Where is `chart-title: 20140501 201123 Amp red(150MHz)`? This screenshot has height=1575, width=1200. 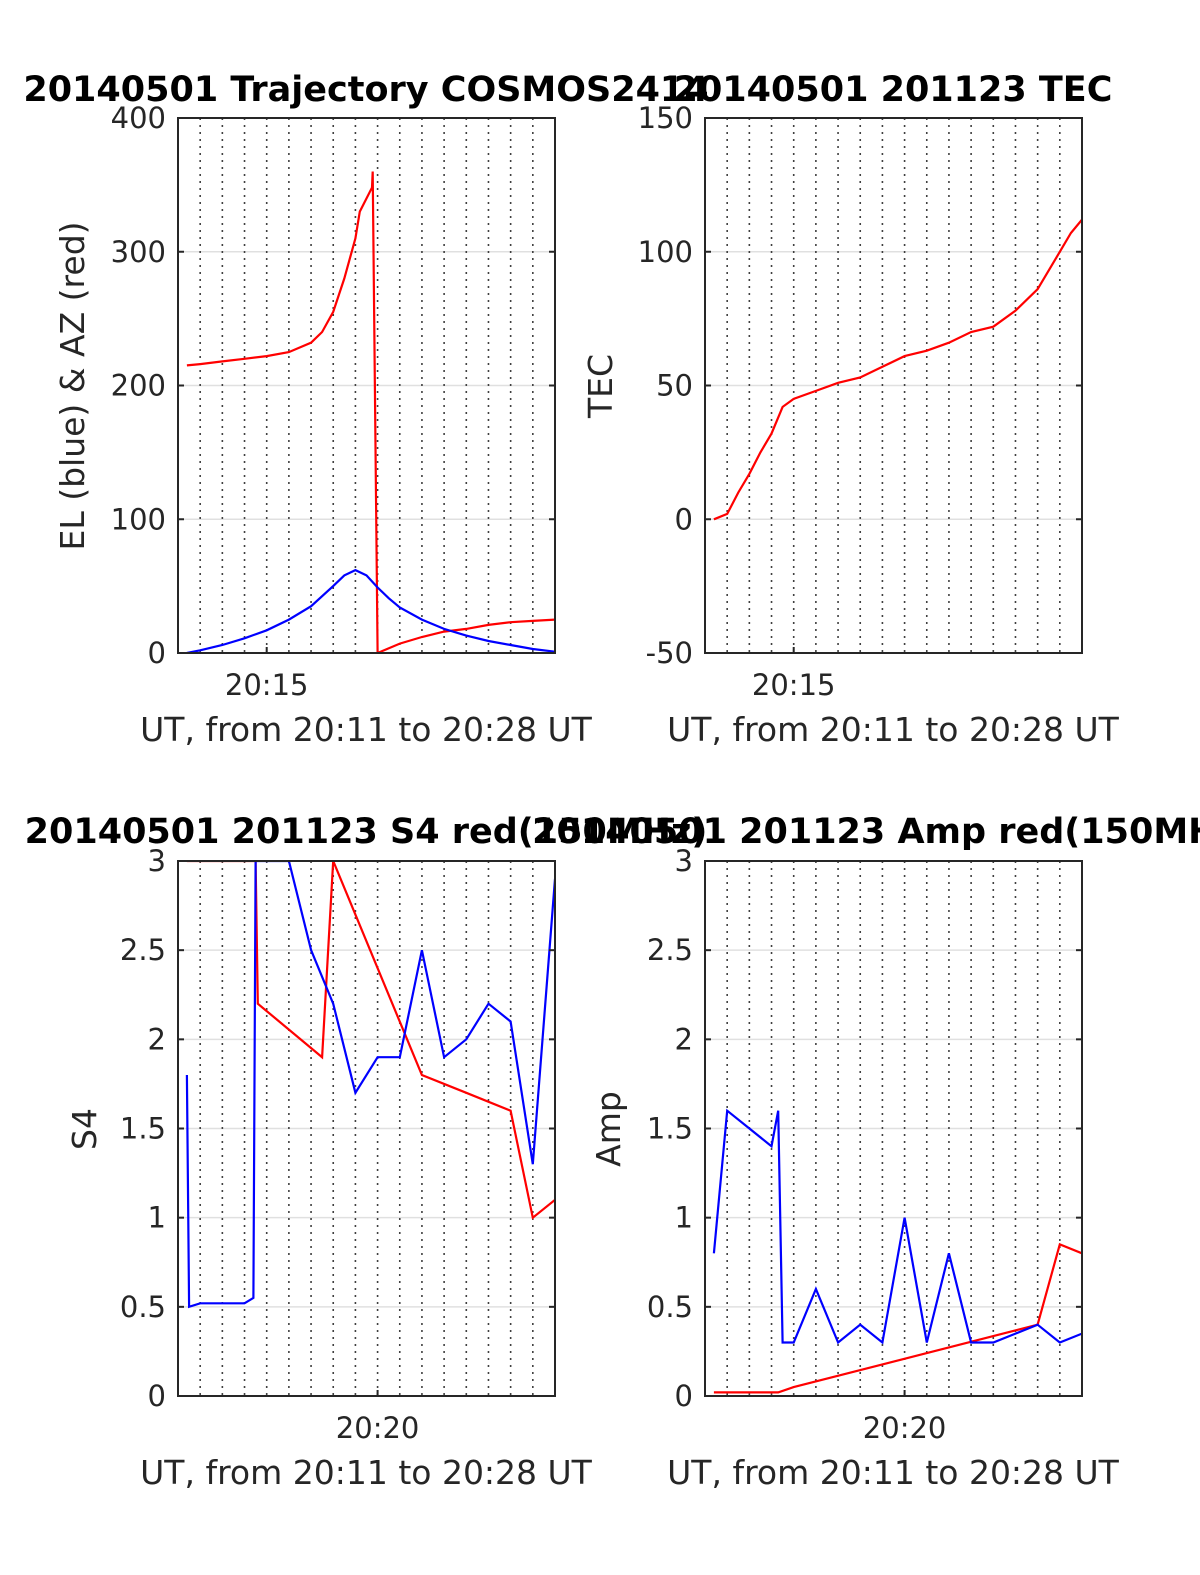 chart-title: 20140501 201123 Amp red(150MHz) is located at coordinates (866, 832).